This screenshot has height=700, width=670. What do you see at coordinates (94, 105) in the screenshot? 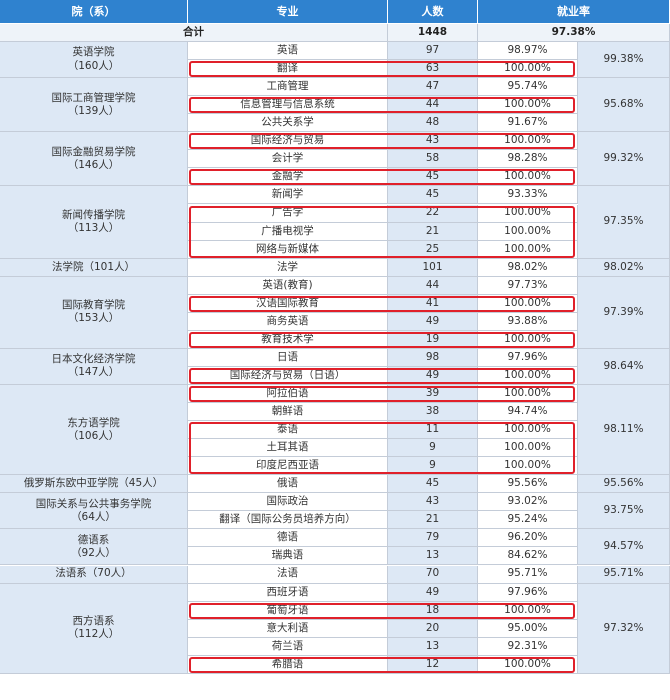
I see `college-cell: 国际工商管理学院 （139人）` at bounding box center [94, 105].